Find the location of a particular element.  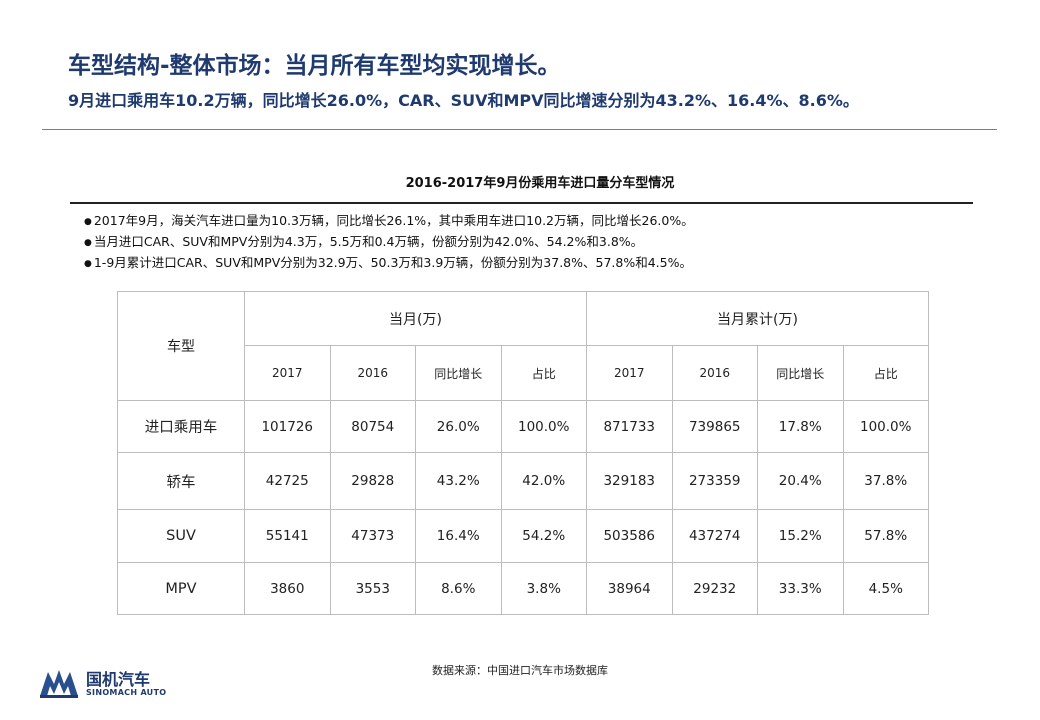

table-cell: 15.2% is located at coordinates (800, 536).